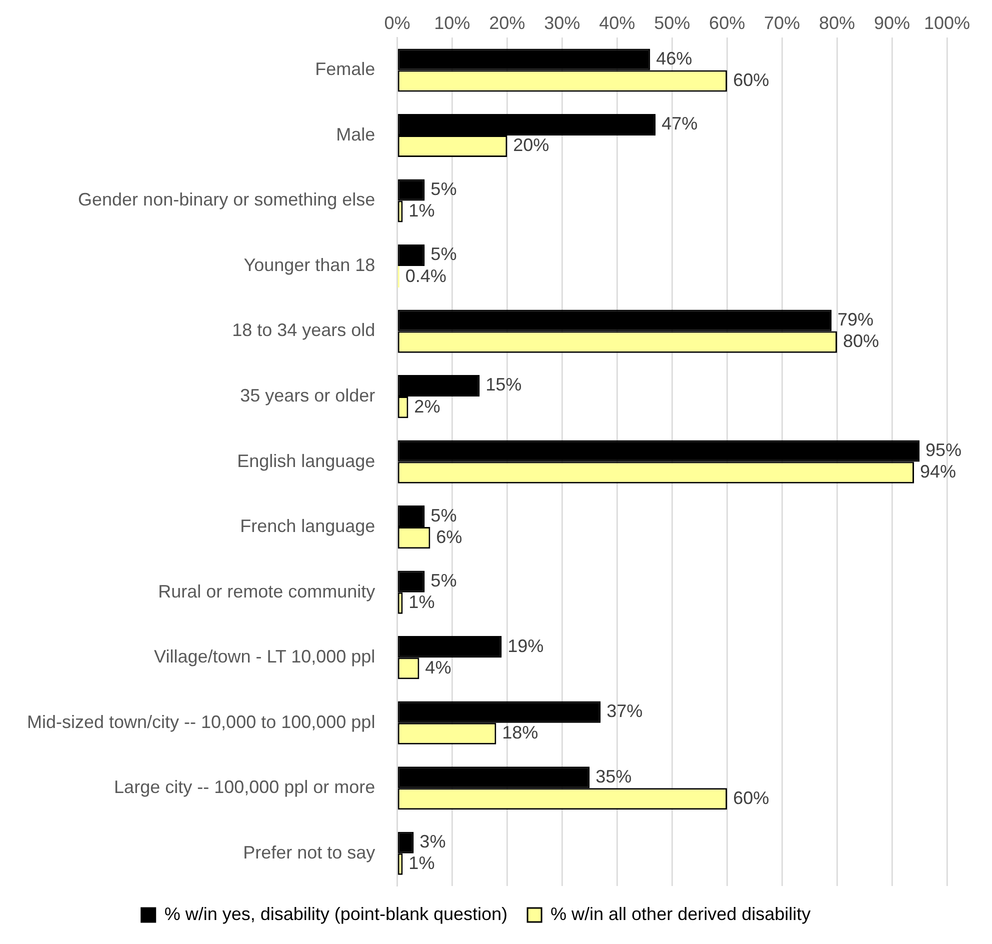 The height and width of the screenshot is (944, 992). Describe the element at coordinates (727, 22) in the screenshot. I see `x-tick-label: 60%` at that location.